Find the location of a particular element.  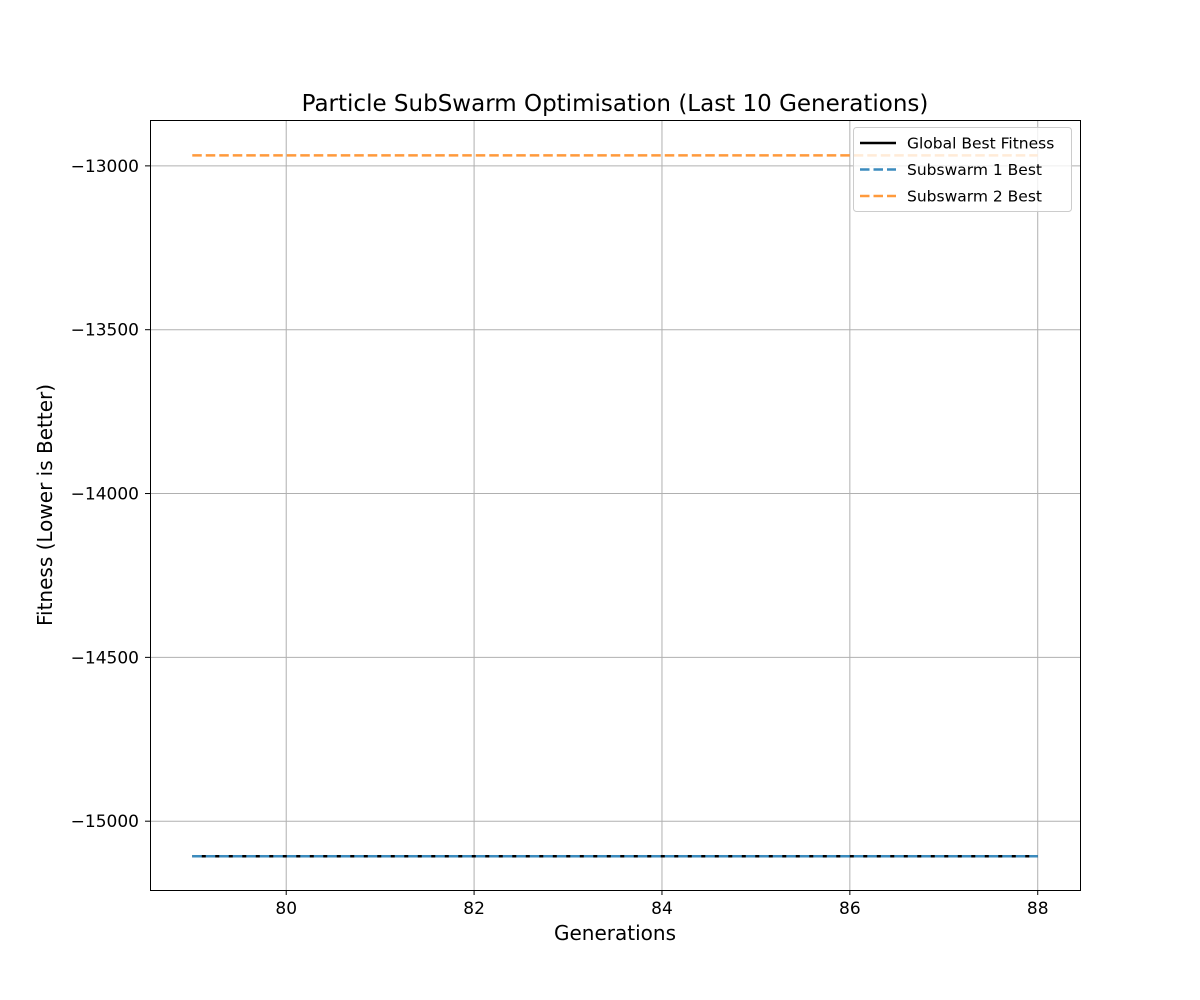

legend-label: Global Best Fitness is located at coordinates (980, 144).